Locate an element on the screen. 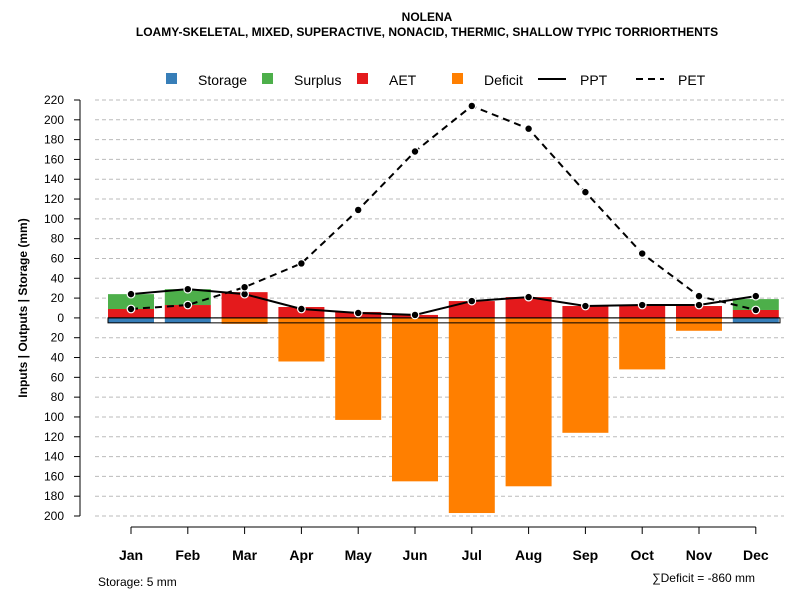 The image size is (800, 600). y-tick-label: 220 is located at coordinates (54, 100).